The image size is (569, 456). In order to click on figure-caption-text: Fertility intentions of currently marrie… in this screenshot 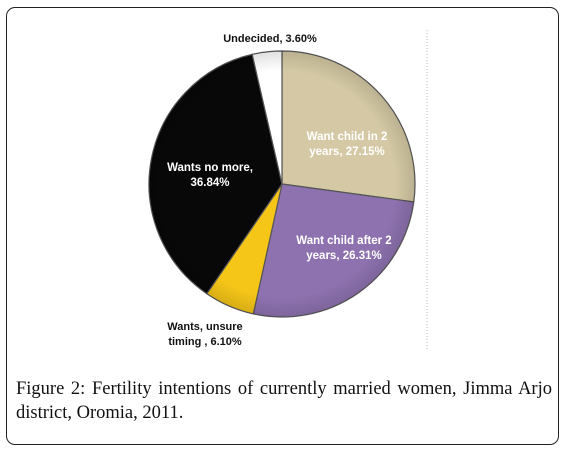, I will do `click(284, 401)`.